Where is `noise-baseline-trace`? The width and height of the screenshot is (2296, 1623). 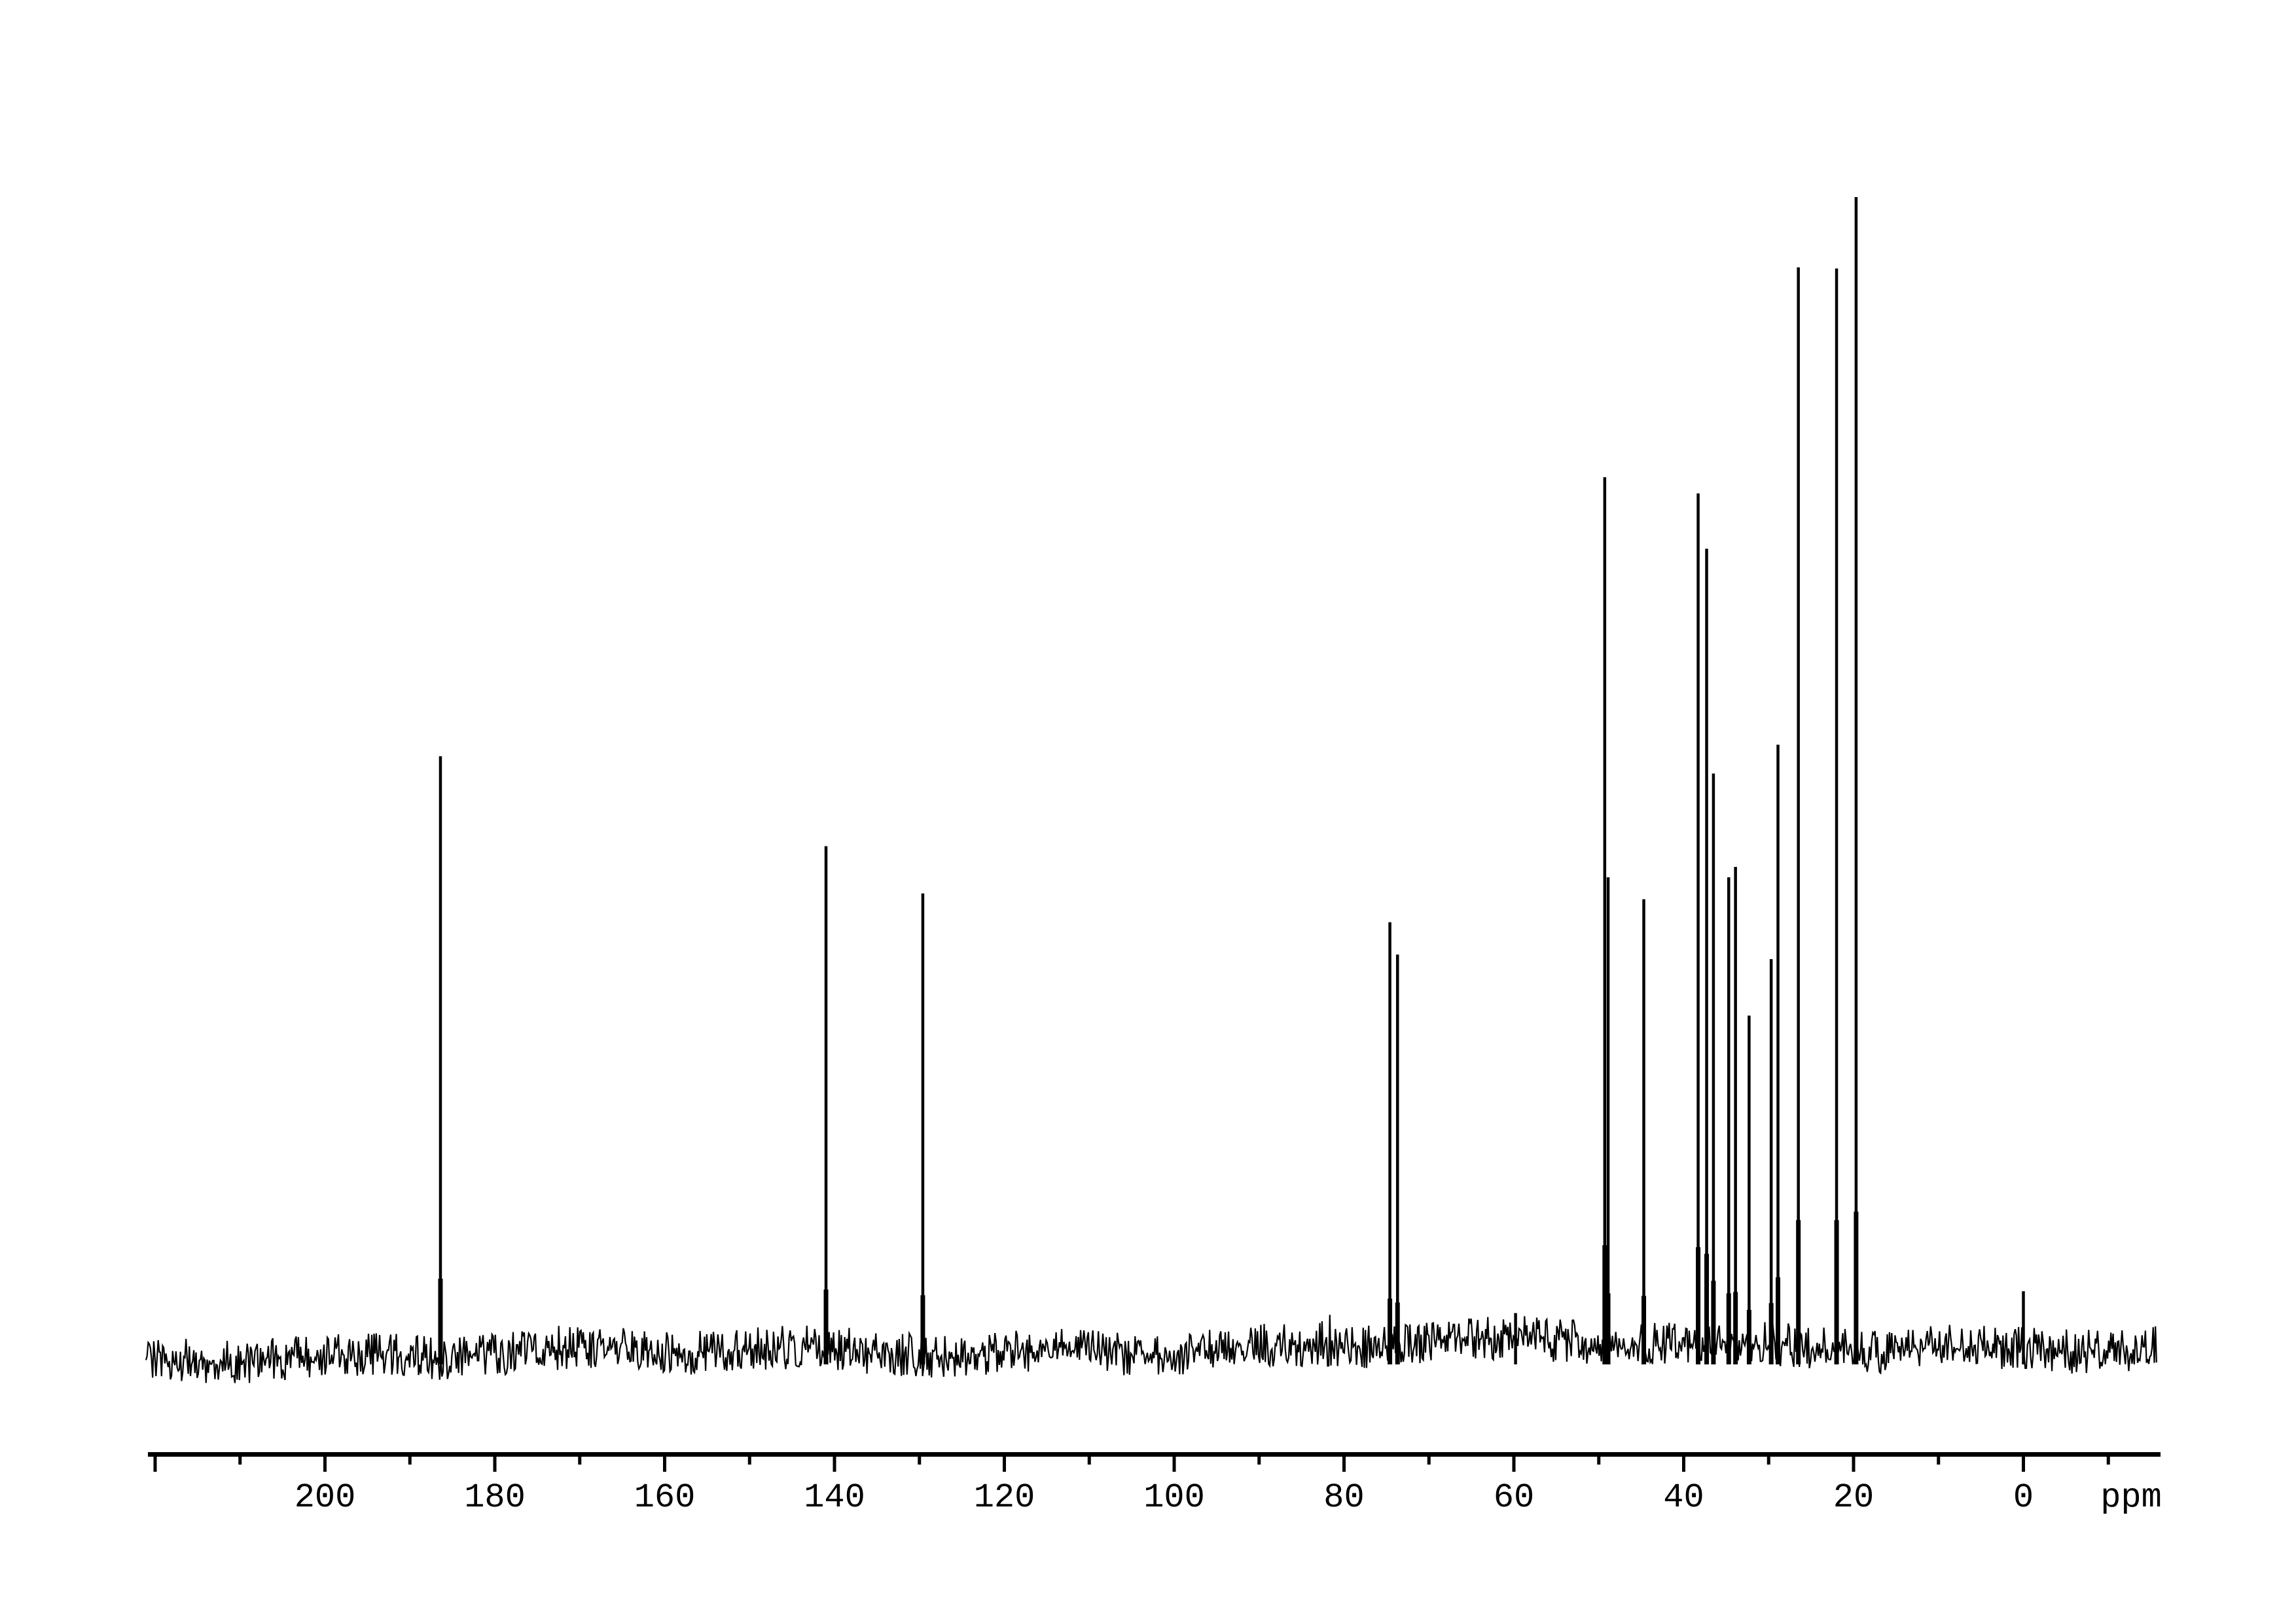
noise-baseline-trace is located at coordinates (1151, 1349).